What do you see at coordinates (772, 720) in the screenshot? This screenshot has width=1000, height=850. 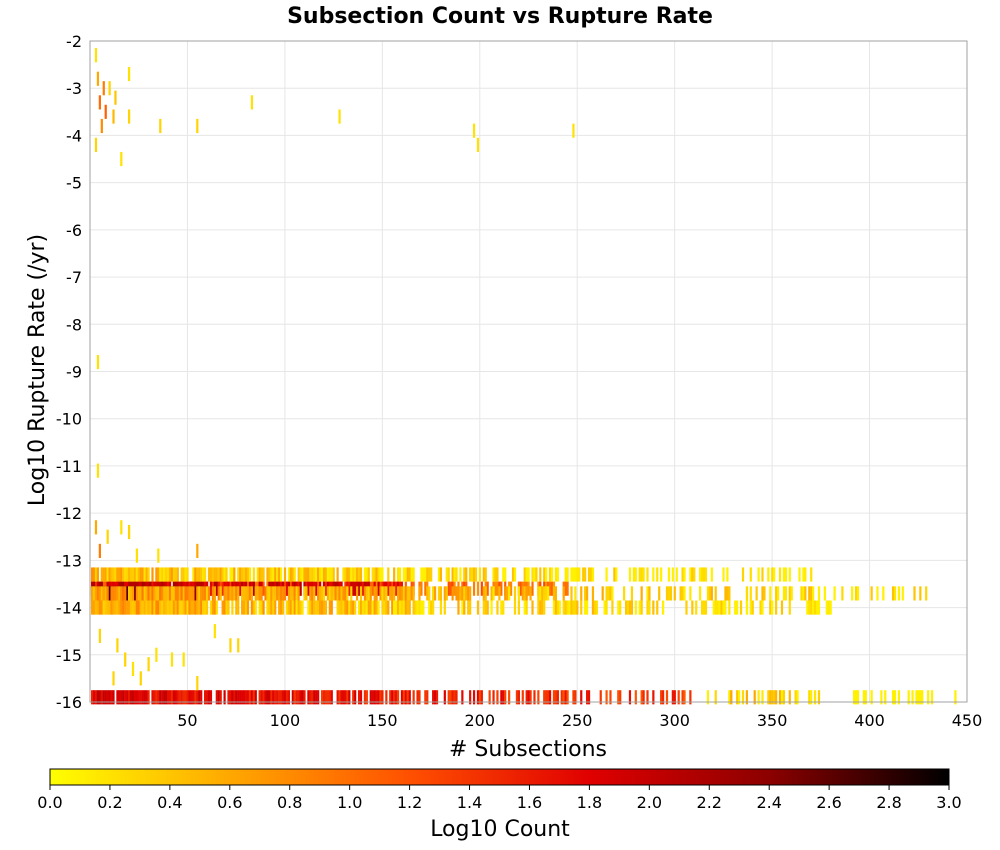 I see `x-tick-label: 350` at bounding box center [772, 720].